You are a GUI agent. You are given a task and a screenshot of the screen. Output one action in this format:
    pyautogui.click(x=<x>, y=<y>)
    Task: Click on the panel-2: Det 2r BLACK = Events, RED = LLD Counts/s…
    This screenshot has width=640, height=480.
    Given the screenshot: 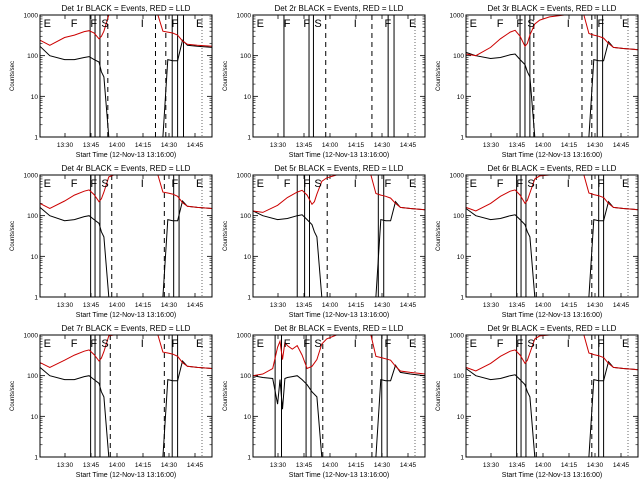 What is the action you would take?
    pyautogui.click(x=324, y=81)
    